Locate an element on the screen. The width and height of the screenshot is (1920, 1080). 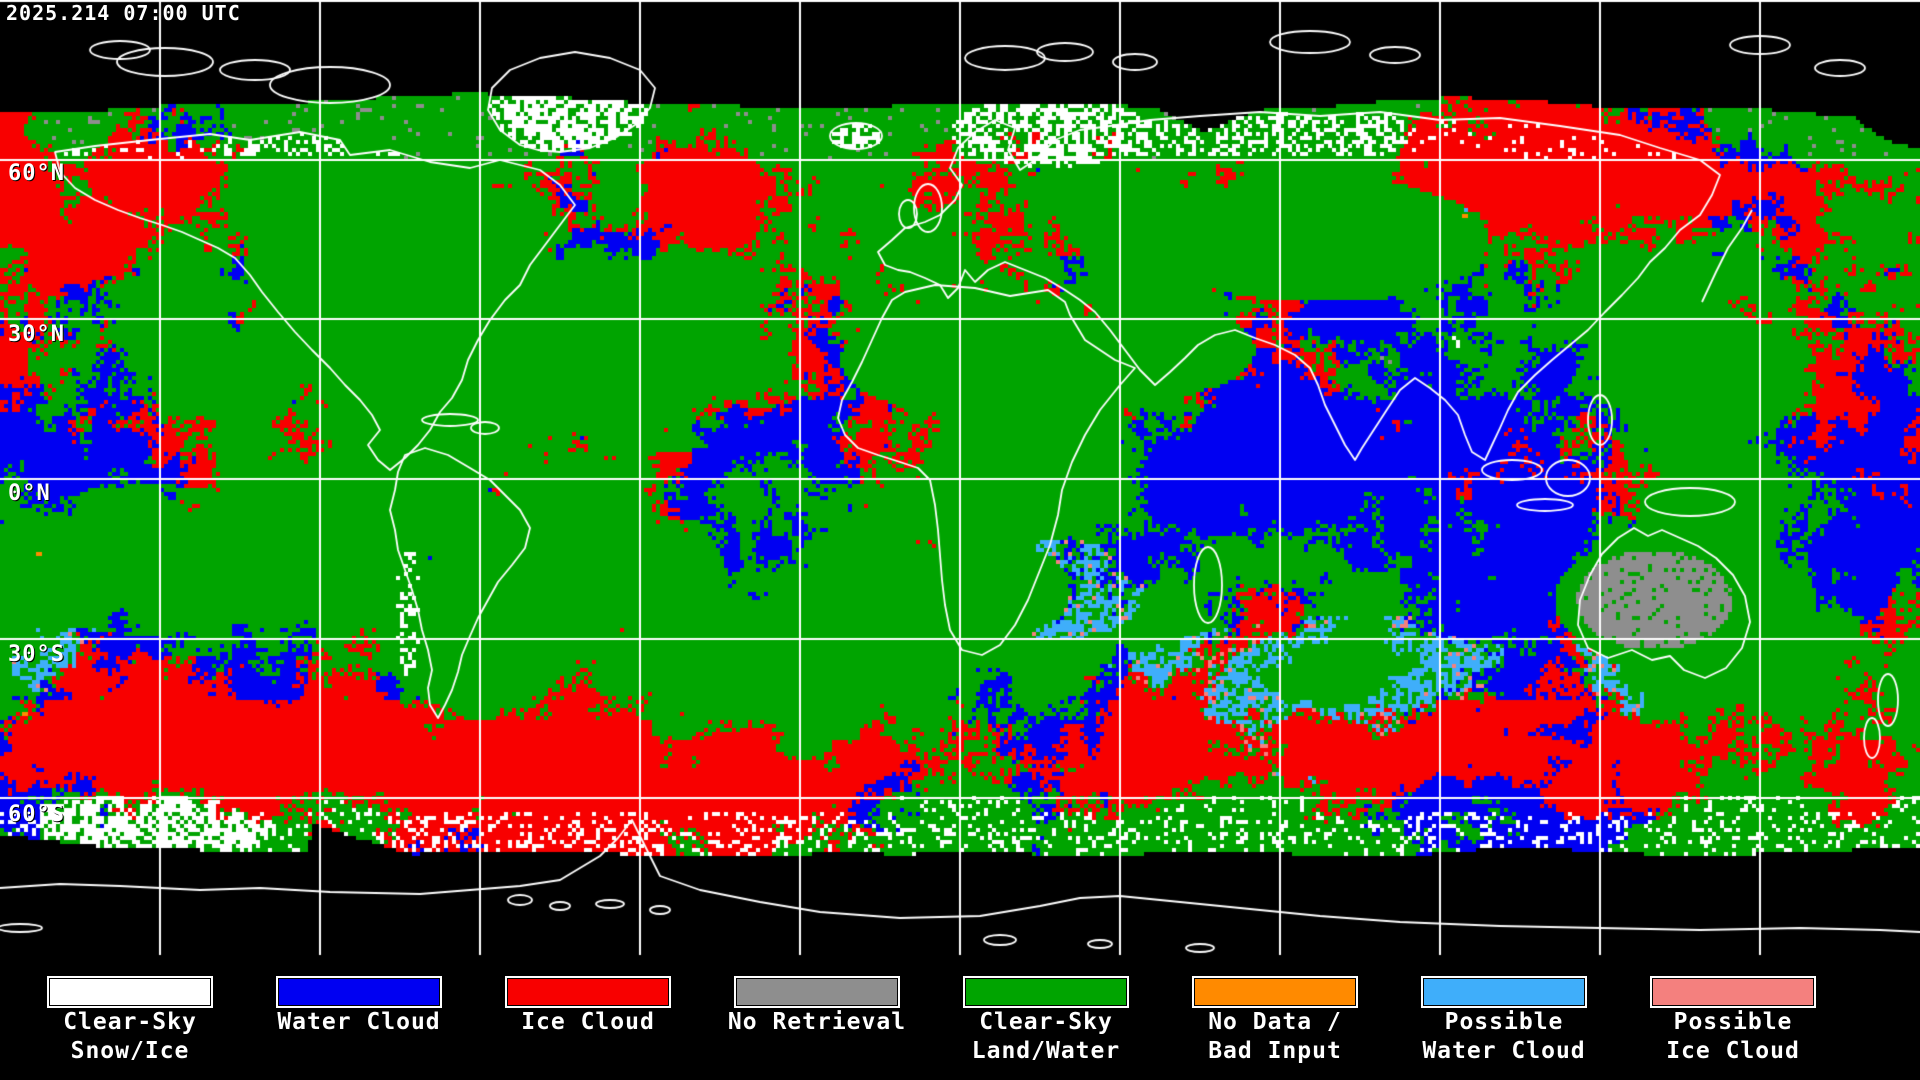
legend-label: Snow/Ice is located at coordinates (130, 1051).